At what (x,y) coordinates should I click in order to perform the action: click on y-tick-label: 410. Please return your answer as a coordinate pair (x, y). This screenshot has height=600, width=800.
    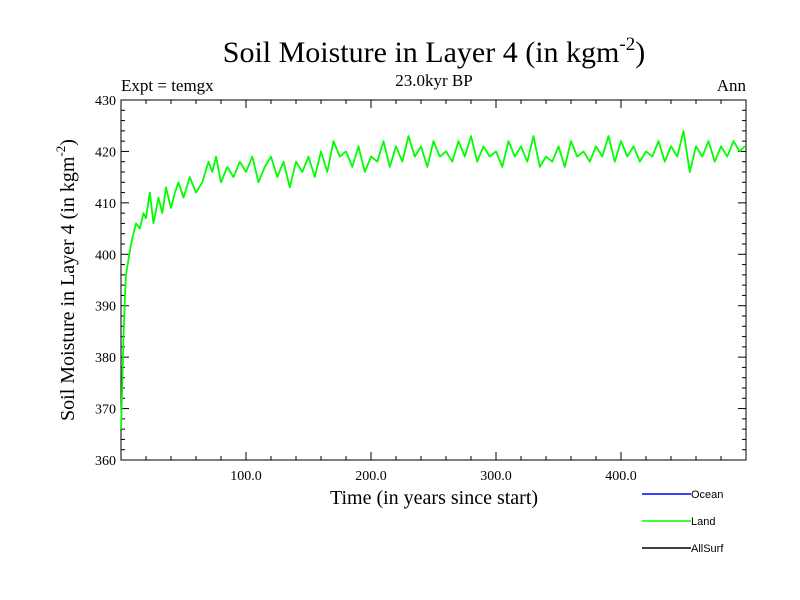
    Looking at the image, I should click on (105, 204).